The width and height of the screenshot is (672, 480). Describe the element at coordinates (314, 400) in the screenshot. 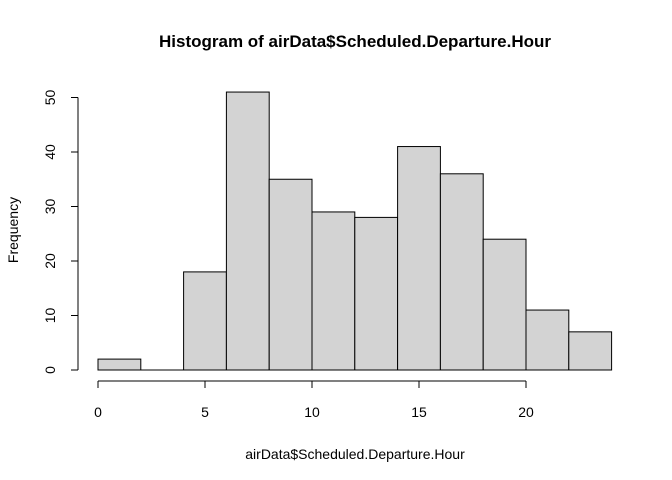

I see `x-axis: 0 5 10 15 20` at that location.